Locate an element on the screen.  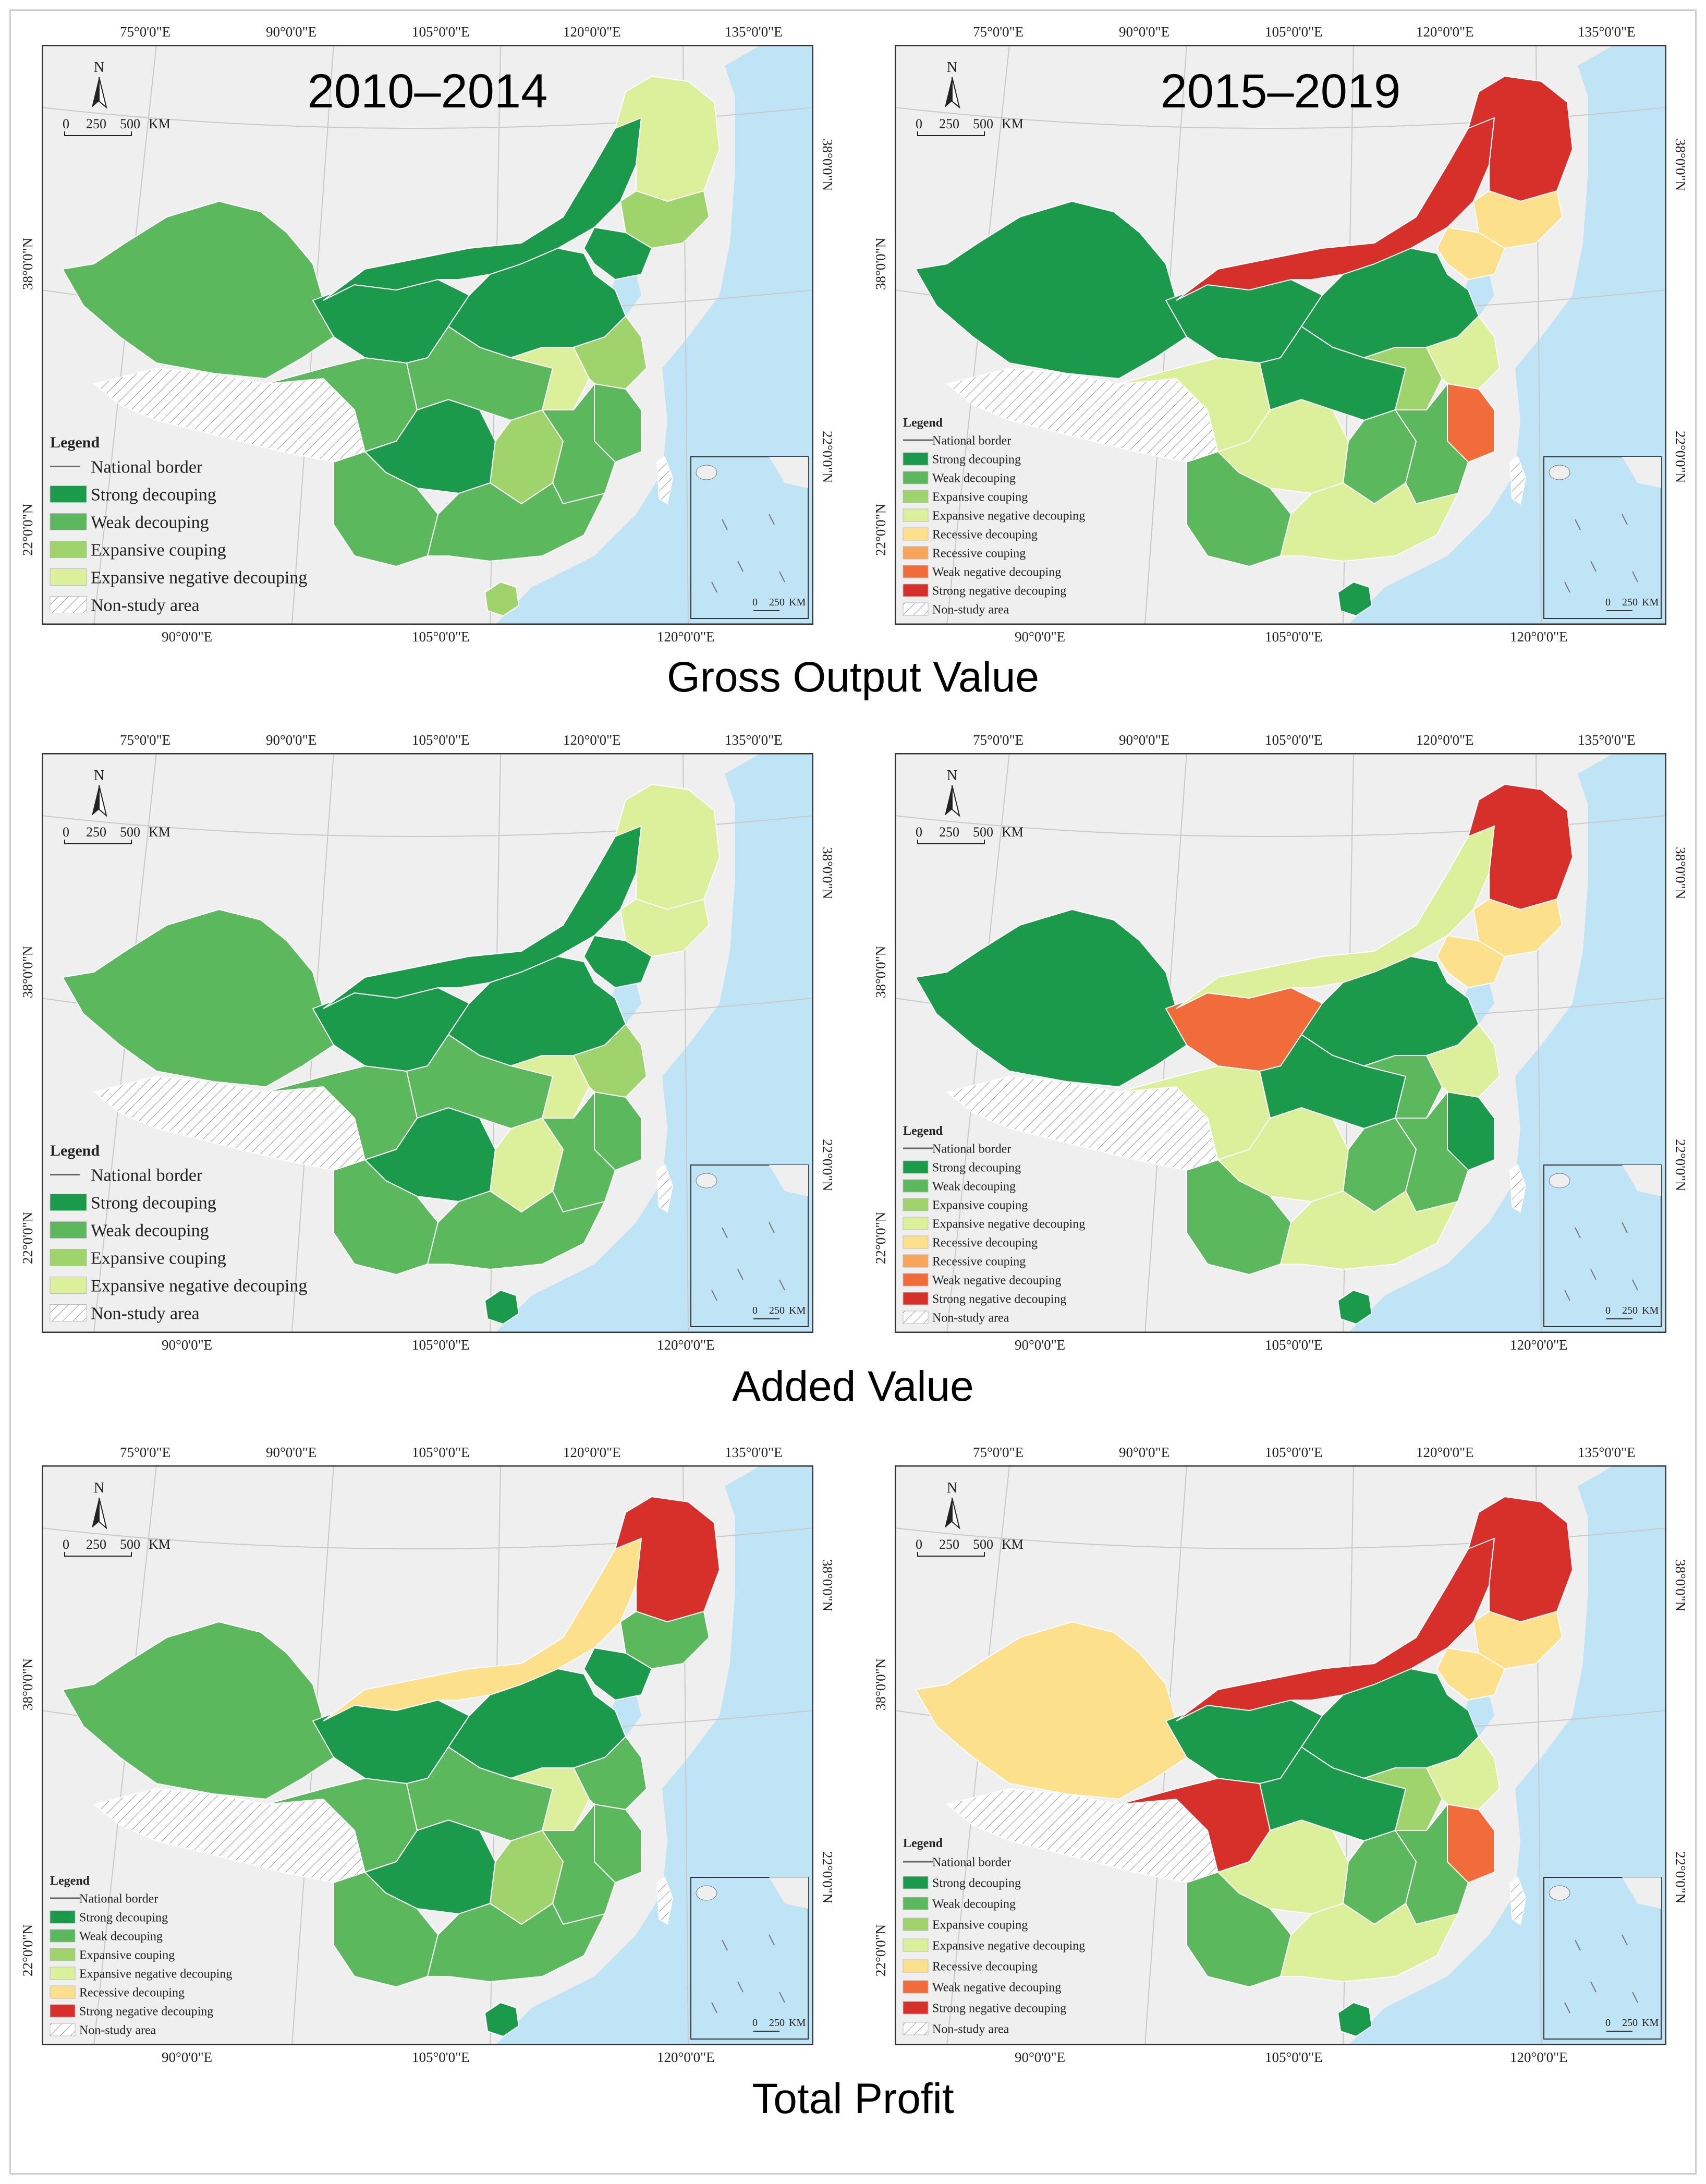
region-hlj is located at coordinates (667, 138).